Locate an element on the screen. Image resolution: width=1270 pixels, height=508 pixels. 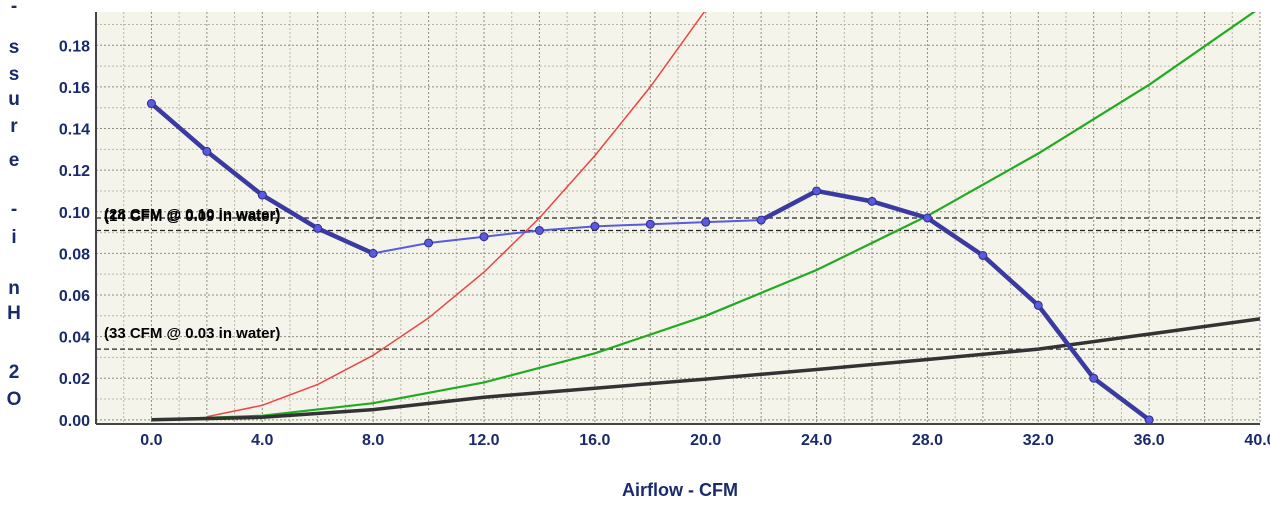
y-label-letter: n is located at coordinates (14, 288).